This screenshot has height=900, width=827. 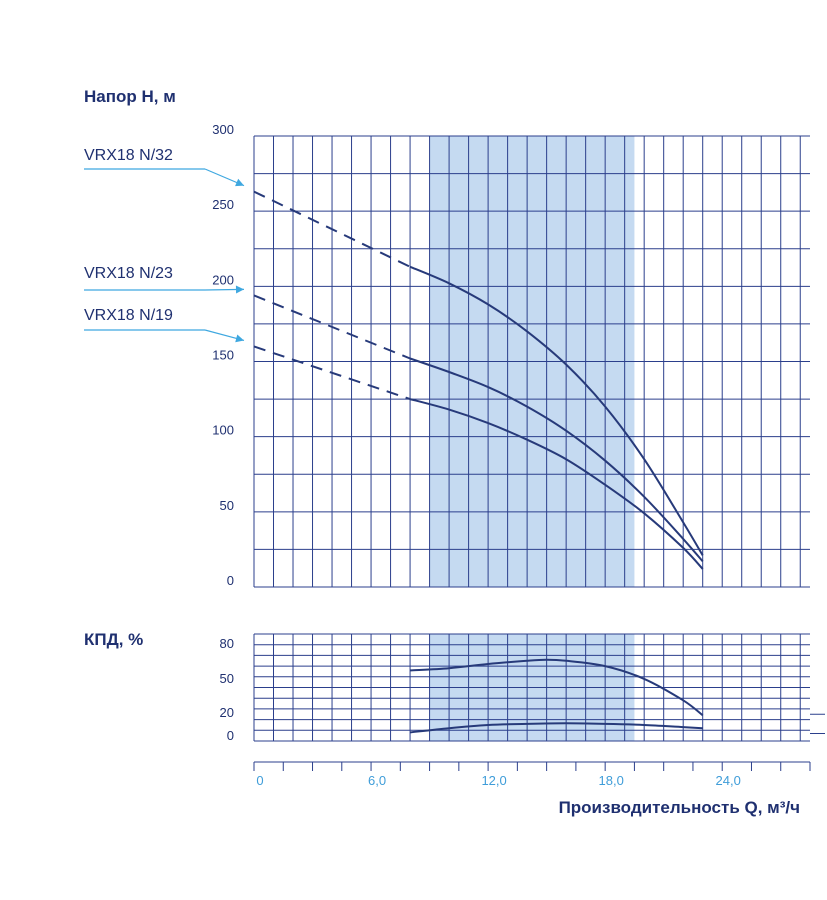 I want to click on eff-ytick-label: 50, so click(x=227, y=678).